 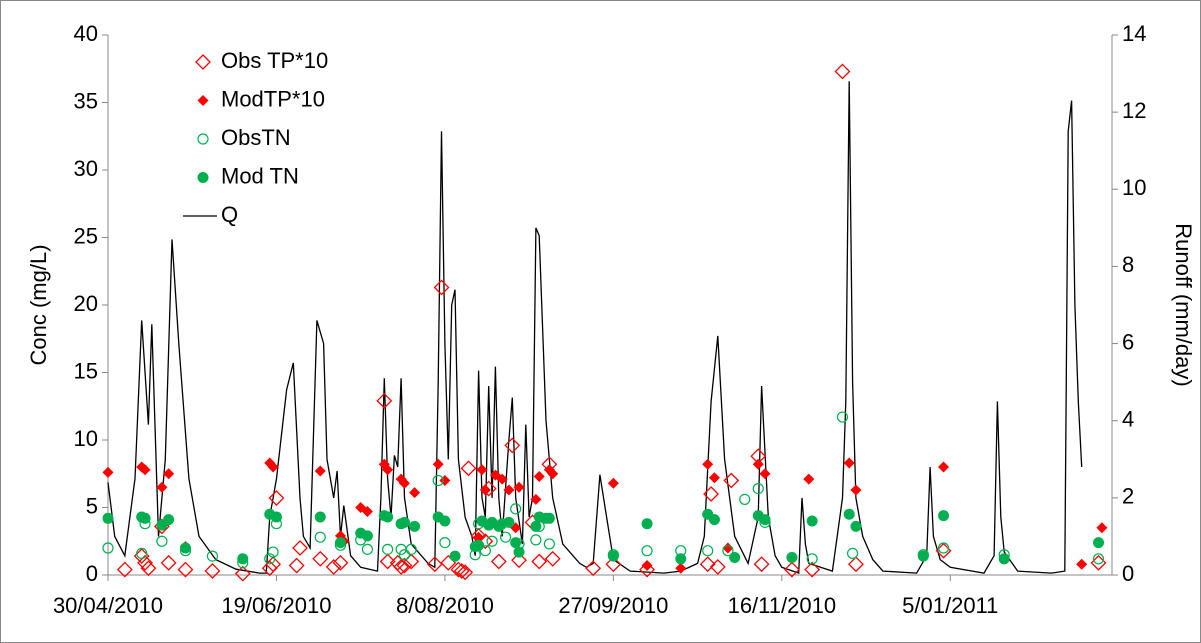 I want to click on y2-tick-label: 6, so click(x=1128, y=341).